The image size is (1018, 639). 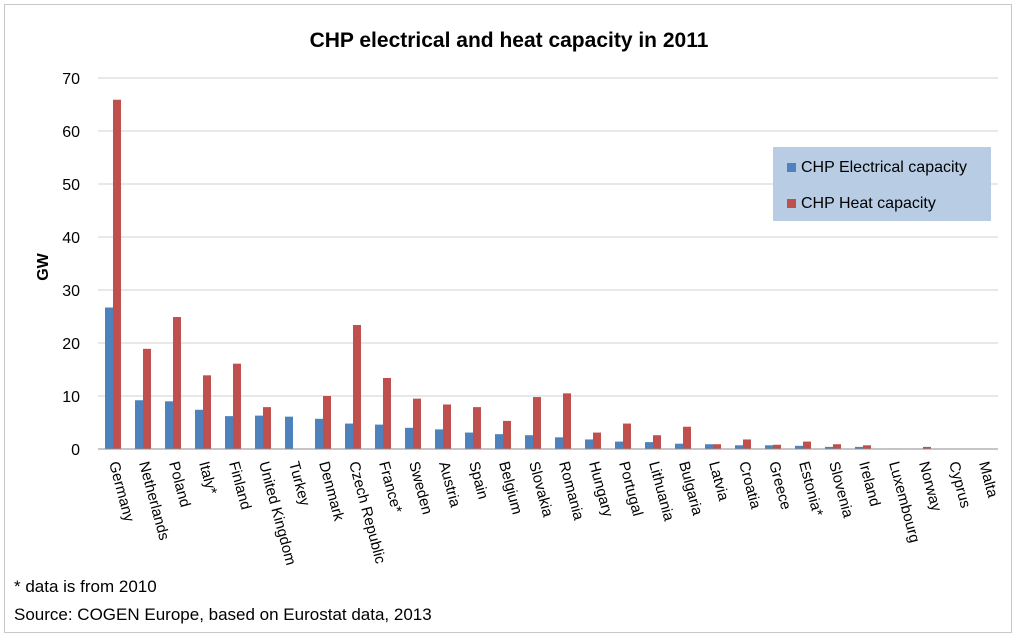 I want to click on chart-title: CHP electrical and heat capacity in 2011, so click(x=509, y=40).